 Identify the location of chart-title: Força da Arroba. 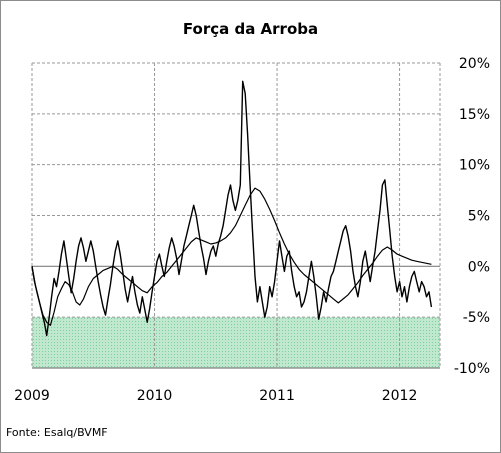
(250, 29).